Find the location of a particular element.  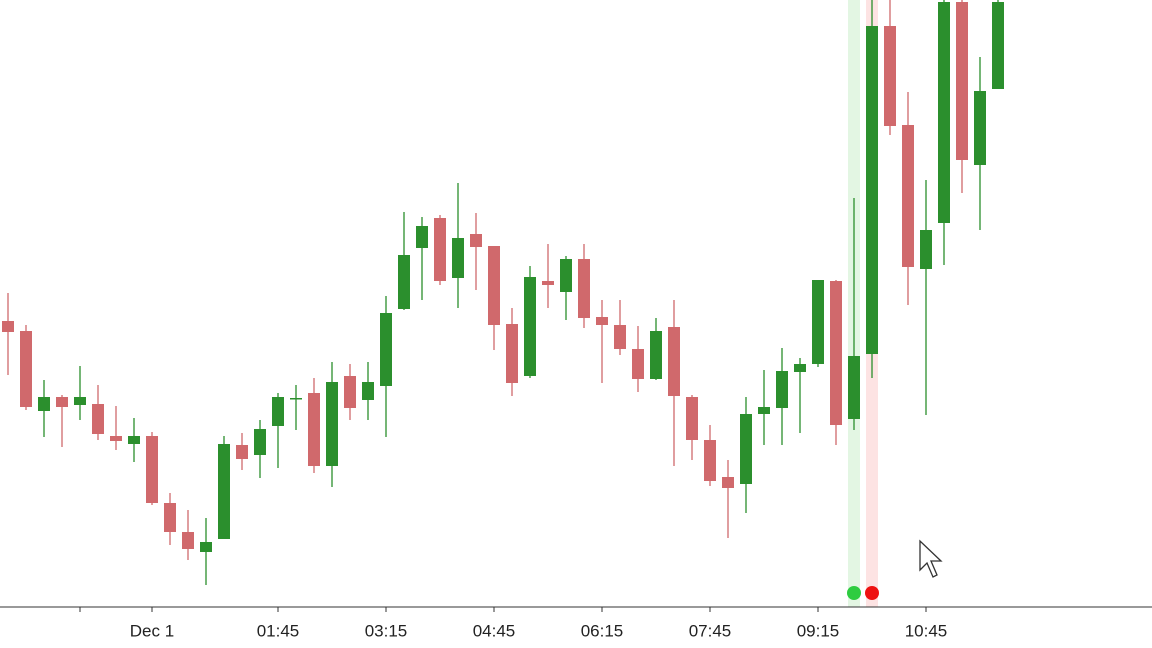

x-tick-label: 10:45 is located at coordinates (926, 630).